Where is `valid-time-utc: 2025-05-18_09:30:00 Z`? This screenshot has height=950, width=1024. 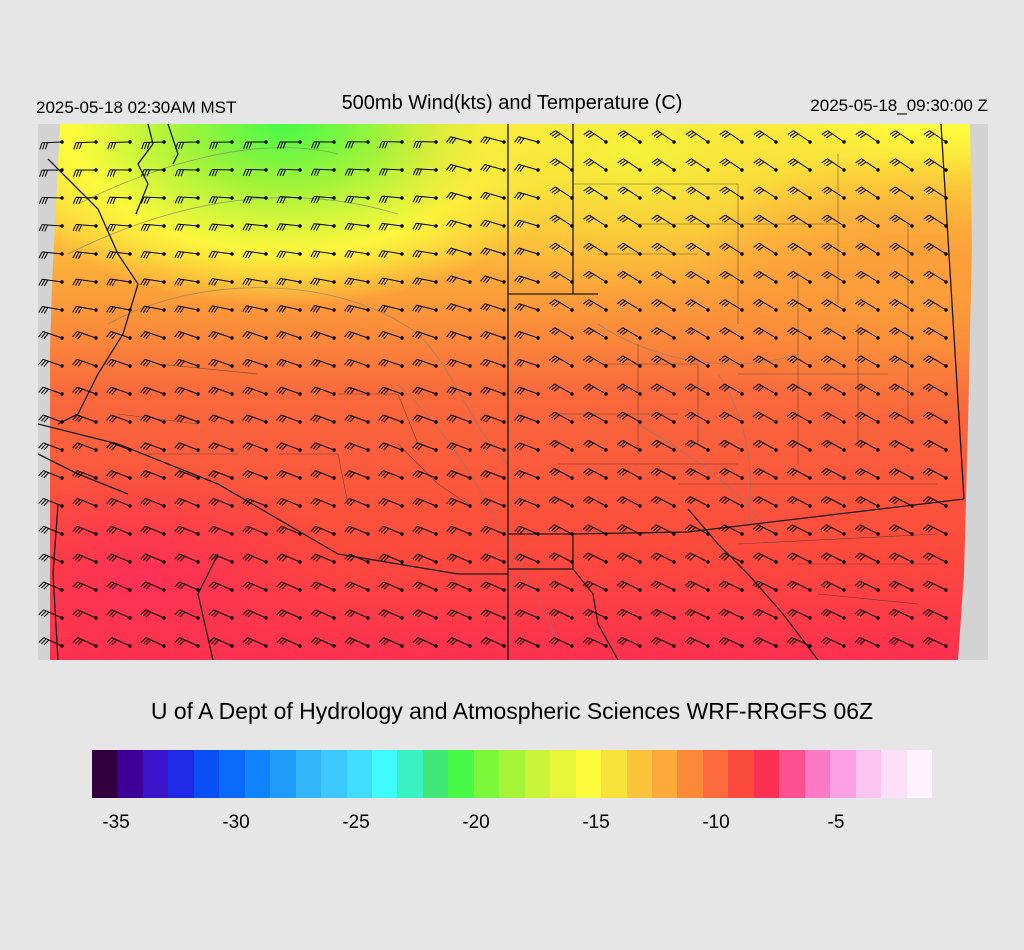 valid-time-utc: 2025-05-18_09:30:00 Z is located at coordinates (899, 105).